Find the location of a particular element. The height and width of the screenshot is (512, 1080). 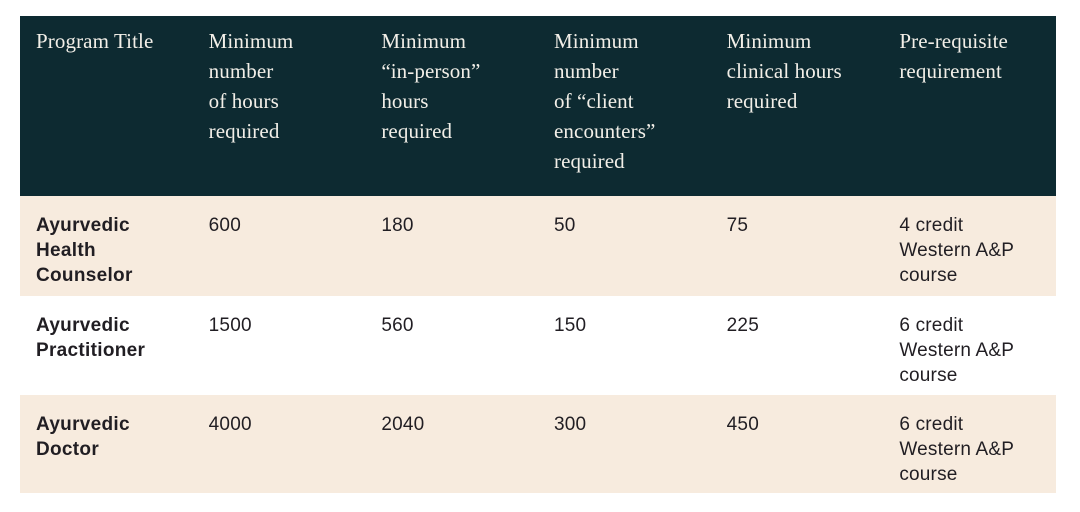

cell-program-title: Ayurvedic Health Counselor is located at coordinates (84, 250).